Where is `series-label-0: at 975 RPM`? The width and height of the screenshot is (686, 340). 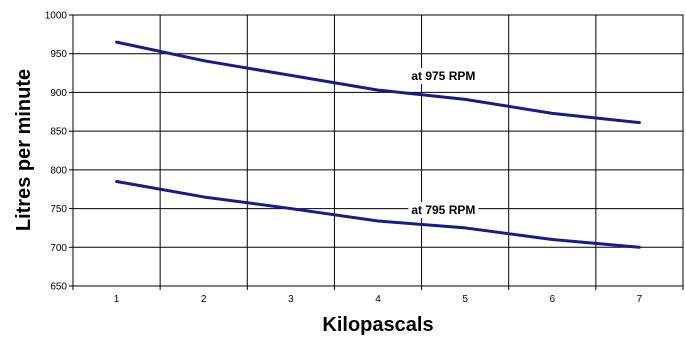
series-label-0: at 975 RPM is located at coordinates (443, 76).